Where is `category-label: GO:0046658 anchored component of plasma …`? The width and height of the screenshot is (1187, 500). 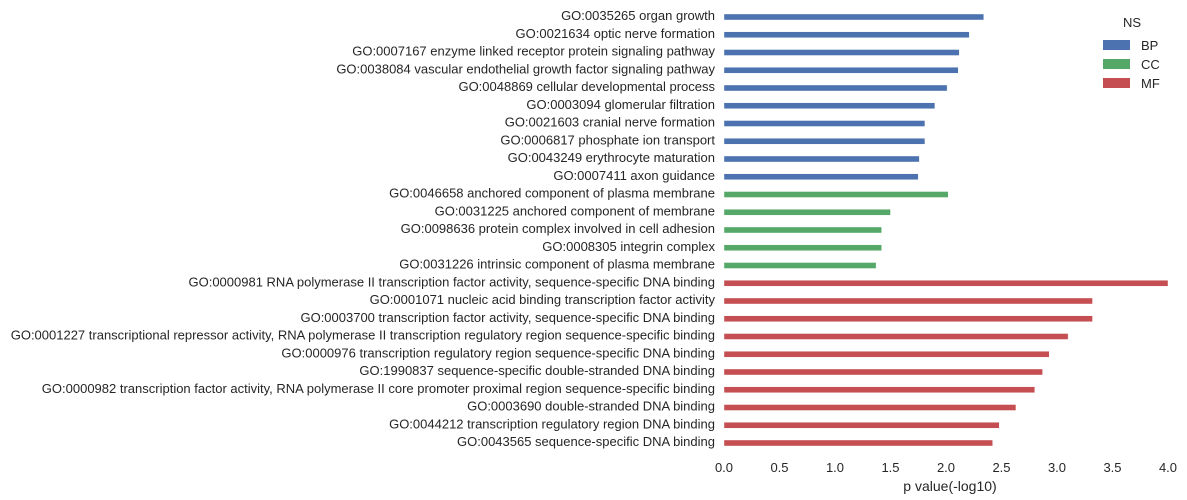 category-label: GO:0046658 anchored component of plasma … is located at coordinates (552, 193).